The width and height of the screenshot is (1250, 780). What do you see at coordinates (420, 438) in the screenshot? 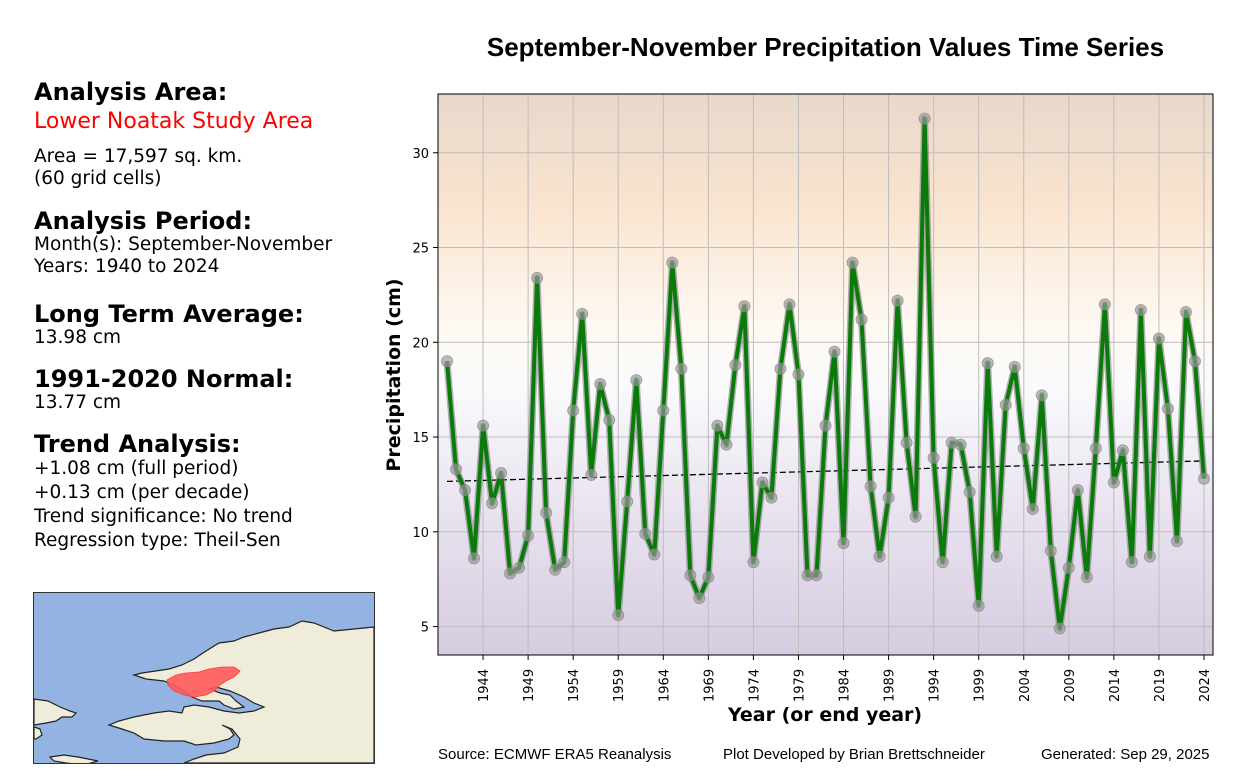
I see `y-tick-label: 15` at bounding box center [420, 438].